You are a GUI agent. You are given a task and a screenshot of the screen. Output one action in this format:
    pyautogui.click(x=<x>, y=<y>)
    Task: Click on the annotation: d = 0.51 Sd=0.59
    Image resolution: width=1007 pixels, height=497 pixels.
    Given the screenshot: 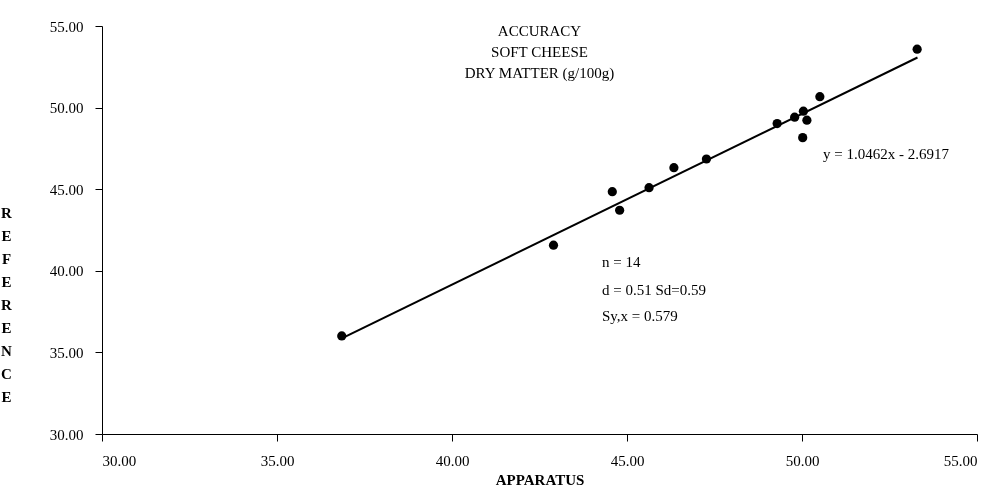 What is the action you would take?
    pyautogui.click(x=654, y=290)
    